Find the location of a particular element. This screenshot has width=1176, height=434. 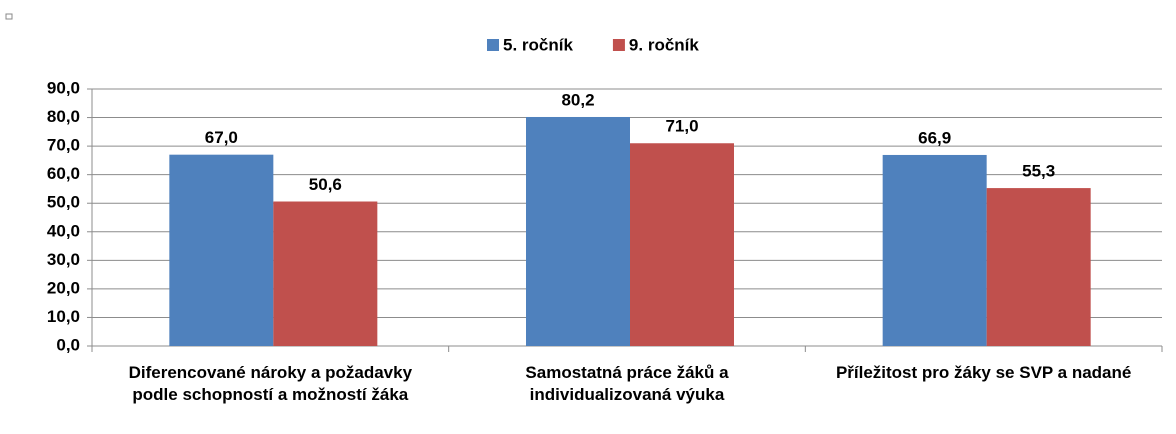

value-label: 66,9 is located at coordinates (934, 137).